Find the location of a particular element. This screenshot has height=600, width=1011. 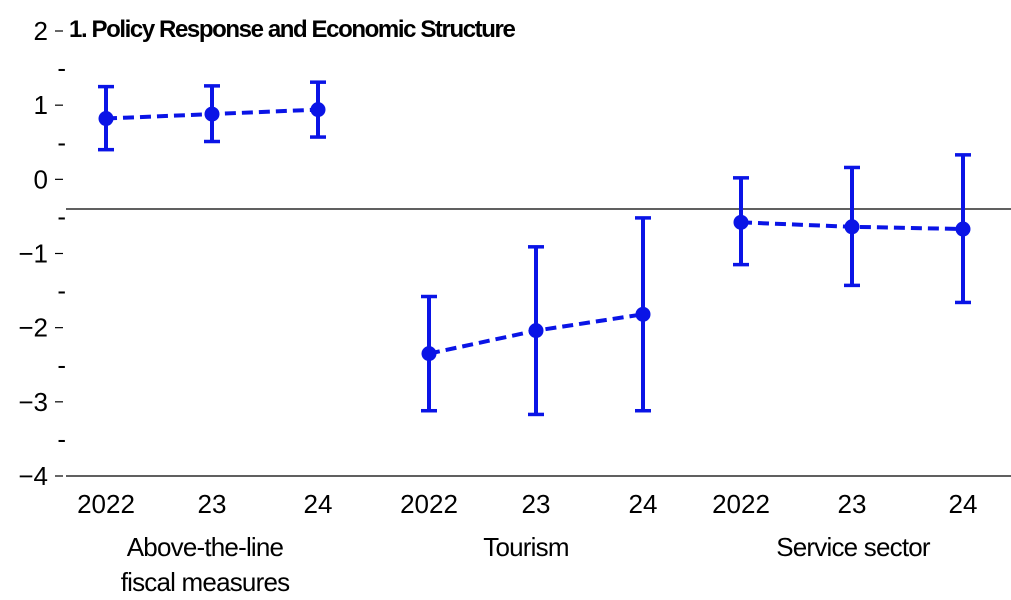

y-tick-label: 0 is located at coordinates (41, 179).